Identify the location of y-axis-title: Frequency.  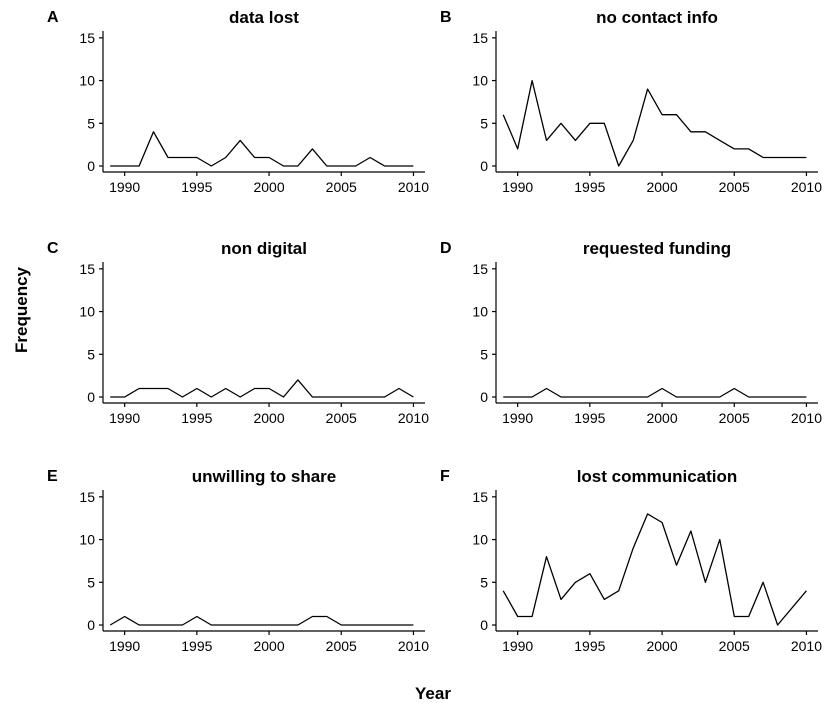
(21, 309).